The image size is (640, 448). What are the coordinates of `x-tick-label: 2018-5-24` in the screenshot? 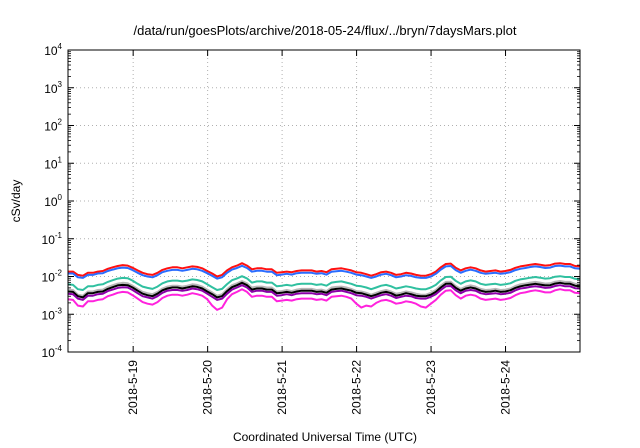 It's located at (506, 387).